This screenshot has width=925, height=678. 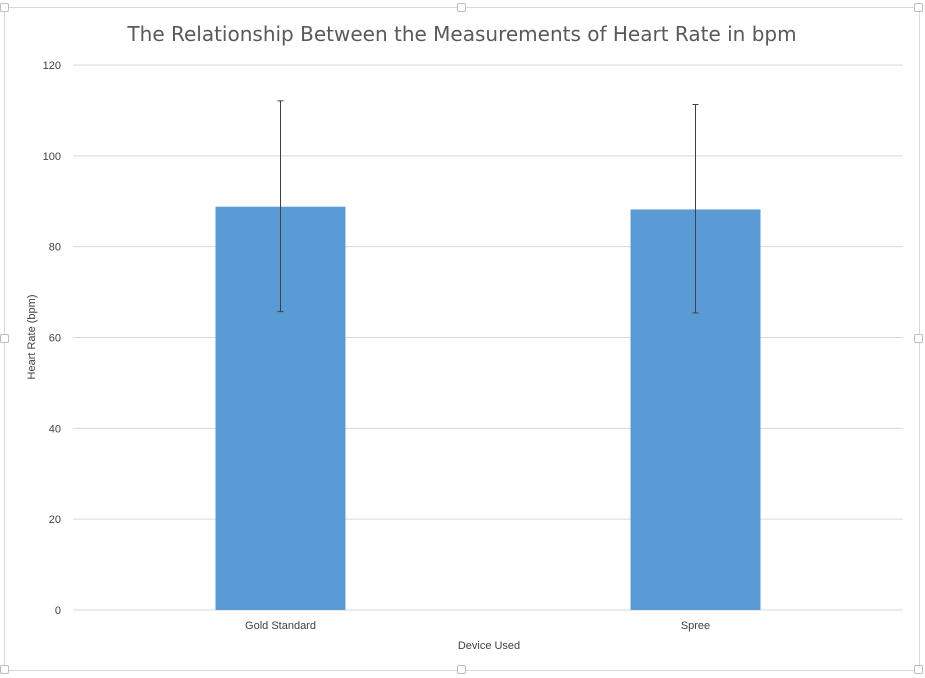 What do you see at coordinates (52, 66) in the screenshot?
I see `y-tick-label: 120` at bounding box center [52, 66].